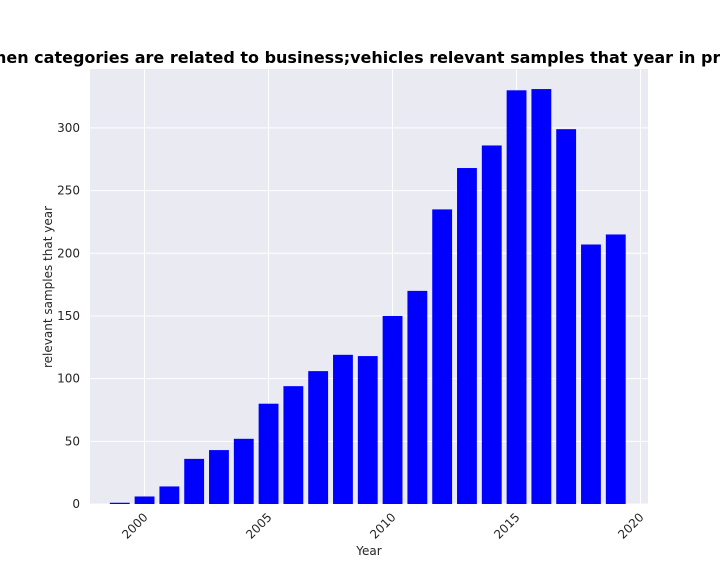 The image size is (720, 576). Describe the element at coordinates (318, 437) in the screenshot. I see `bar-2007` at that location.